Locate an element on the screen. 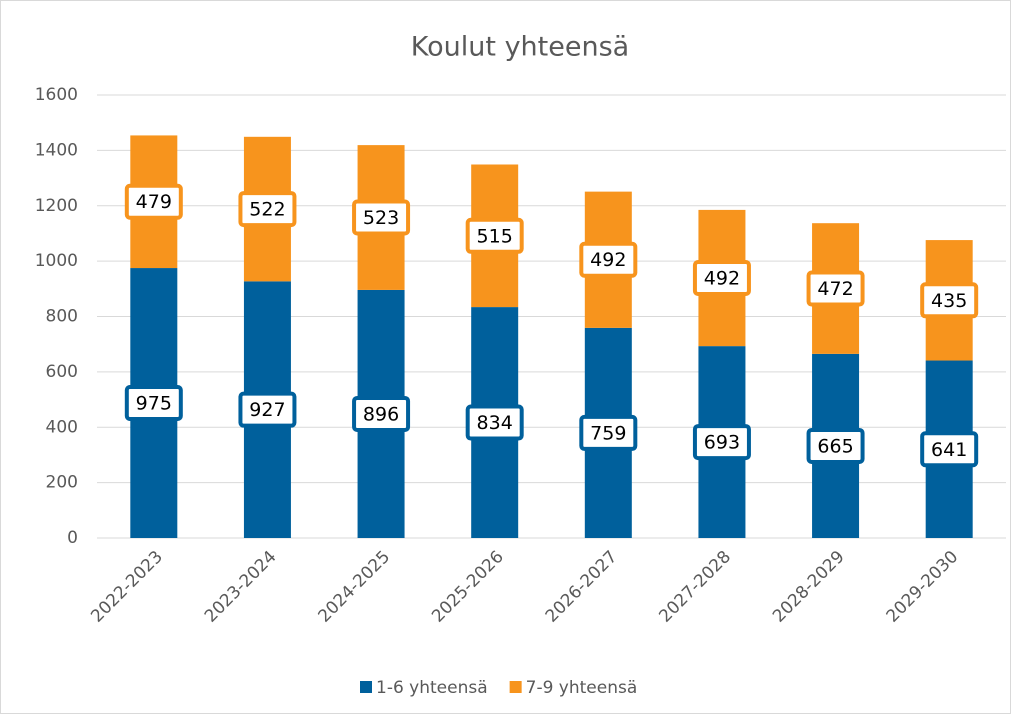 The width and height of the screenshot is (1021, 715). y-tick-label: 800 is located at coordinates (62, 317).